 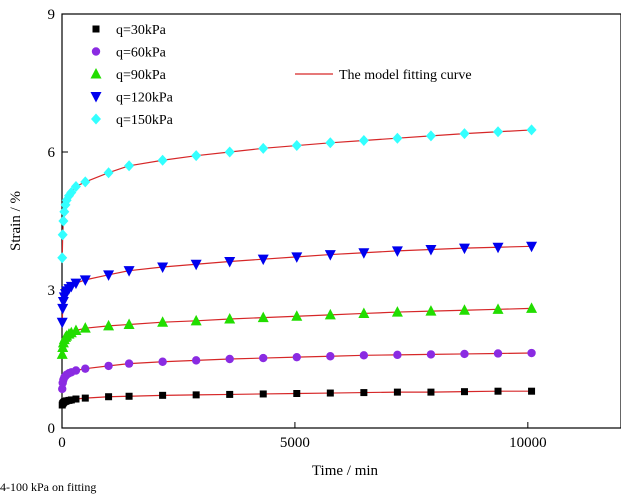 What do you see at coordinates (52, 291) in the screenshot?
I see `y-tick-label: 3` at bounding box center [52, 291].